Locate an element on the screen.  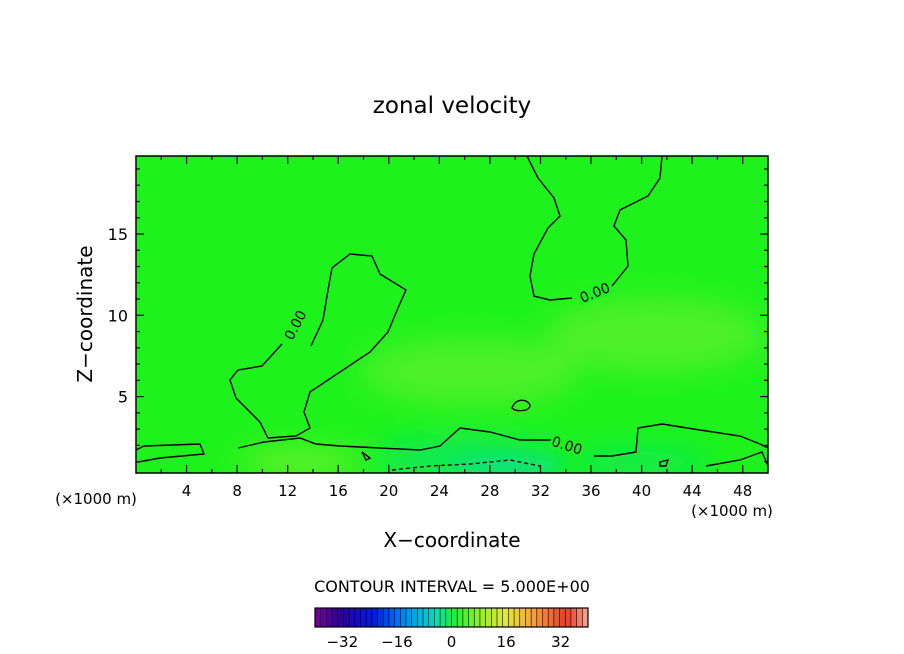
contour-line-bottom is located at coordinates (452, 445).